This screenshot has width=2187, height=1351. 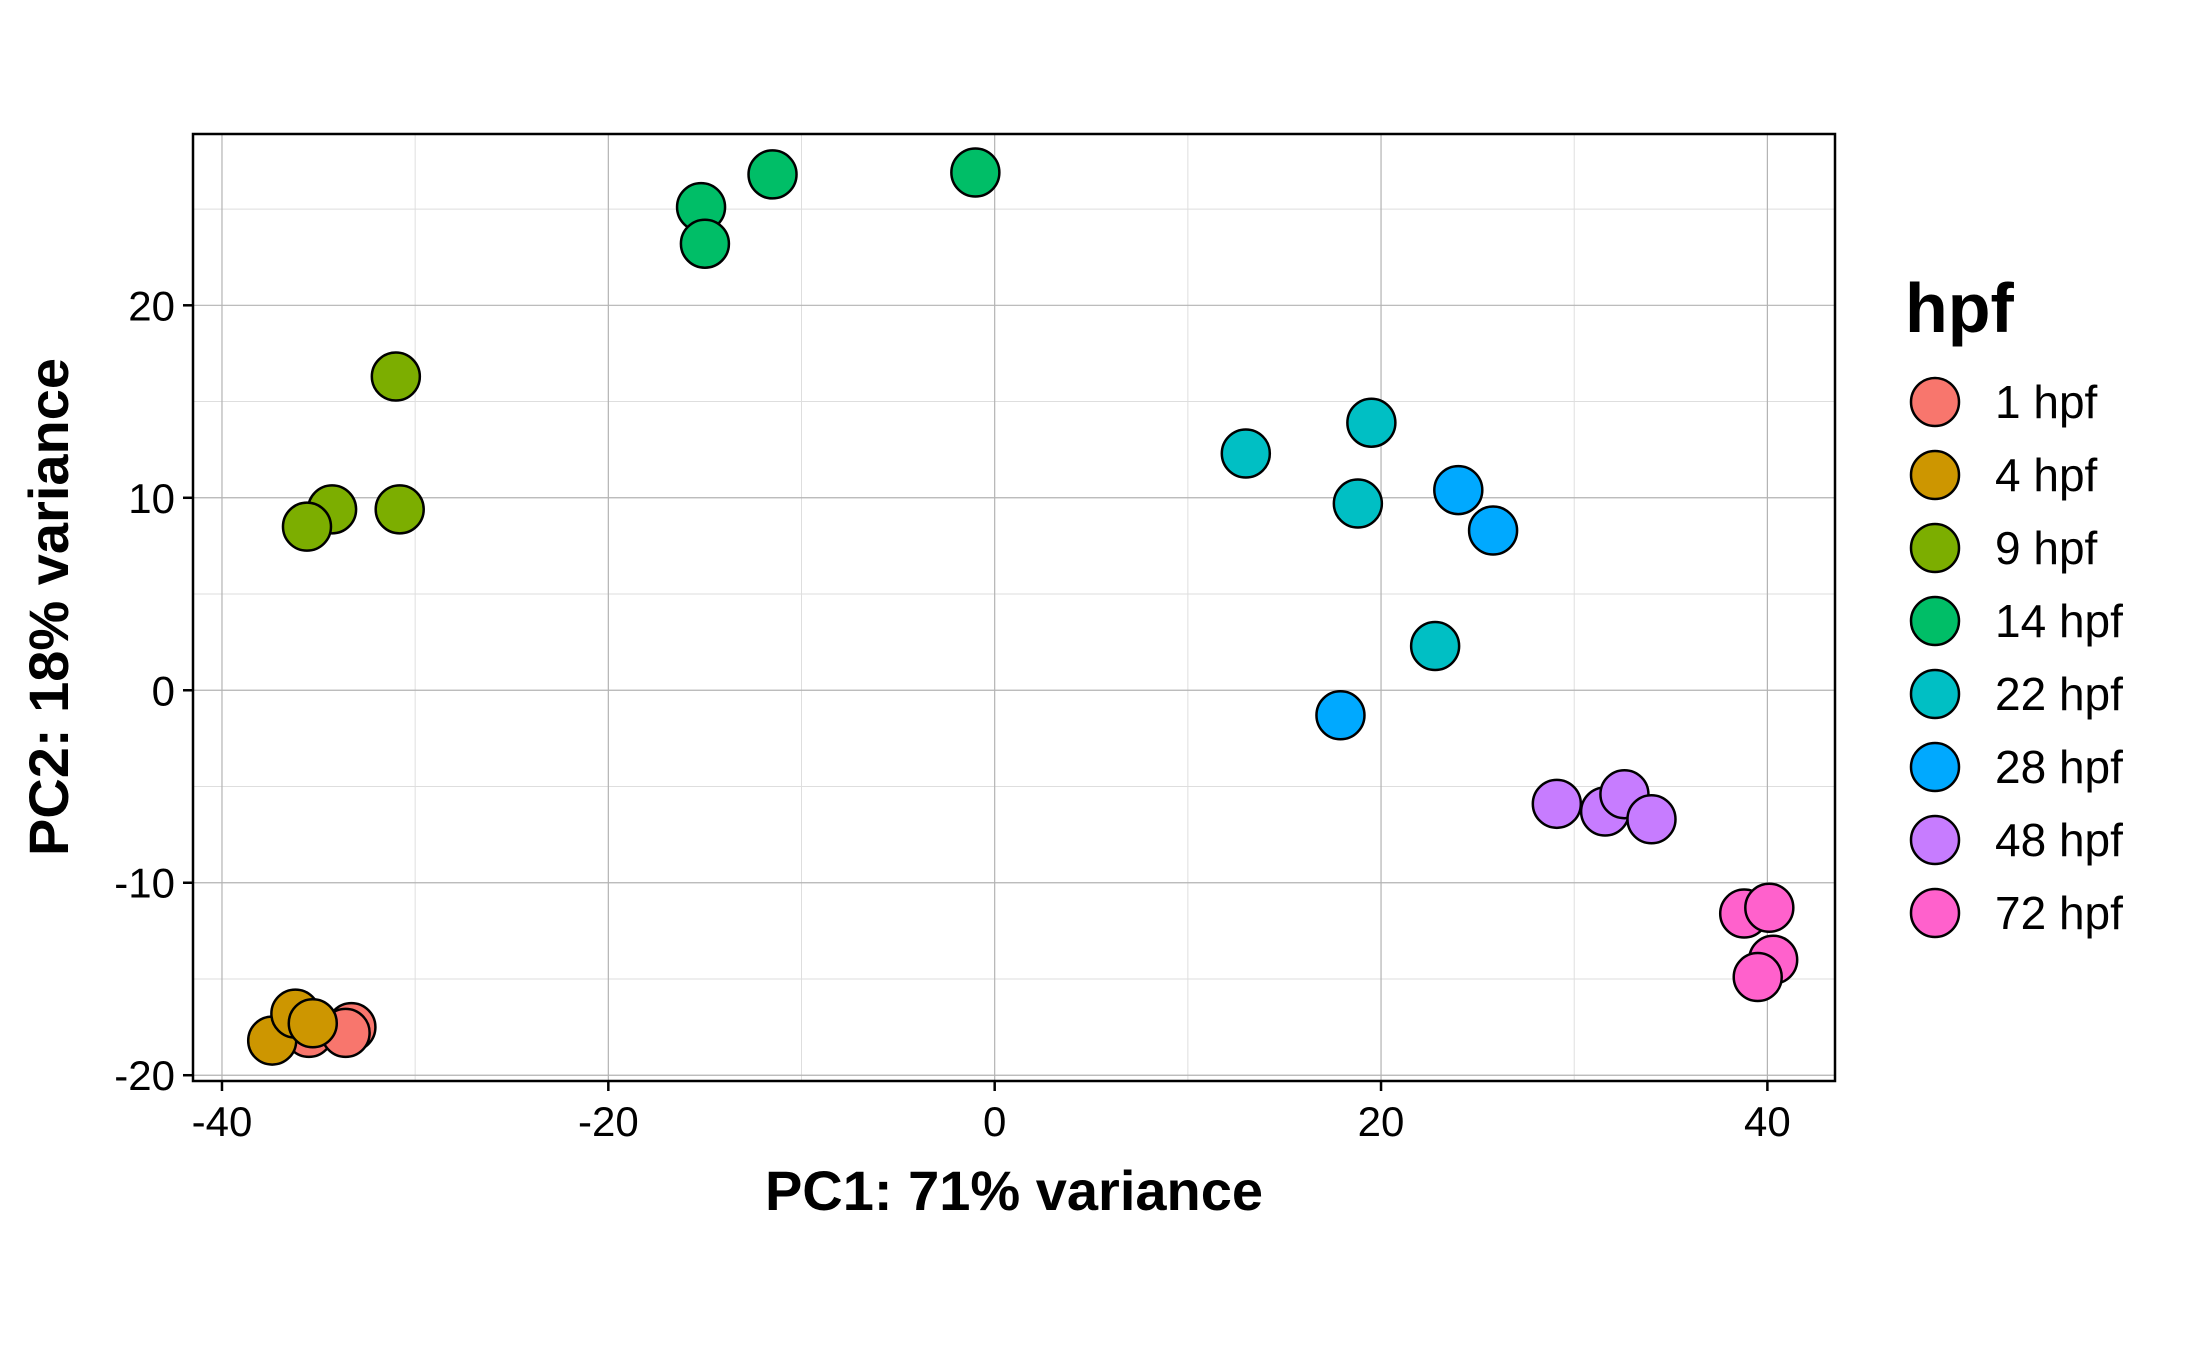 What do you see at coordinates (2046, 548) in the screenshot?
I see `legend-label: 9 hpf` at bounding box center [2046, 548].